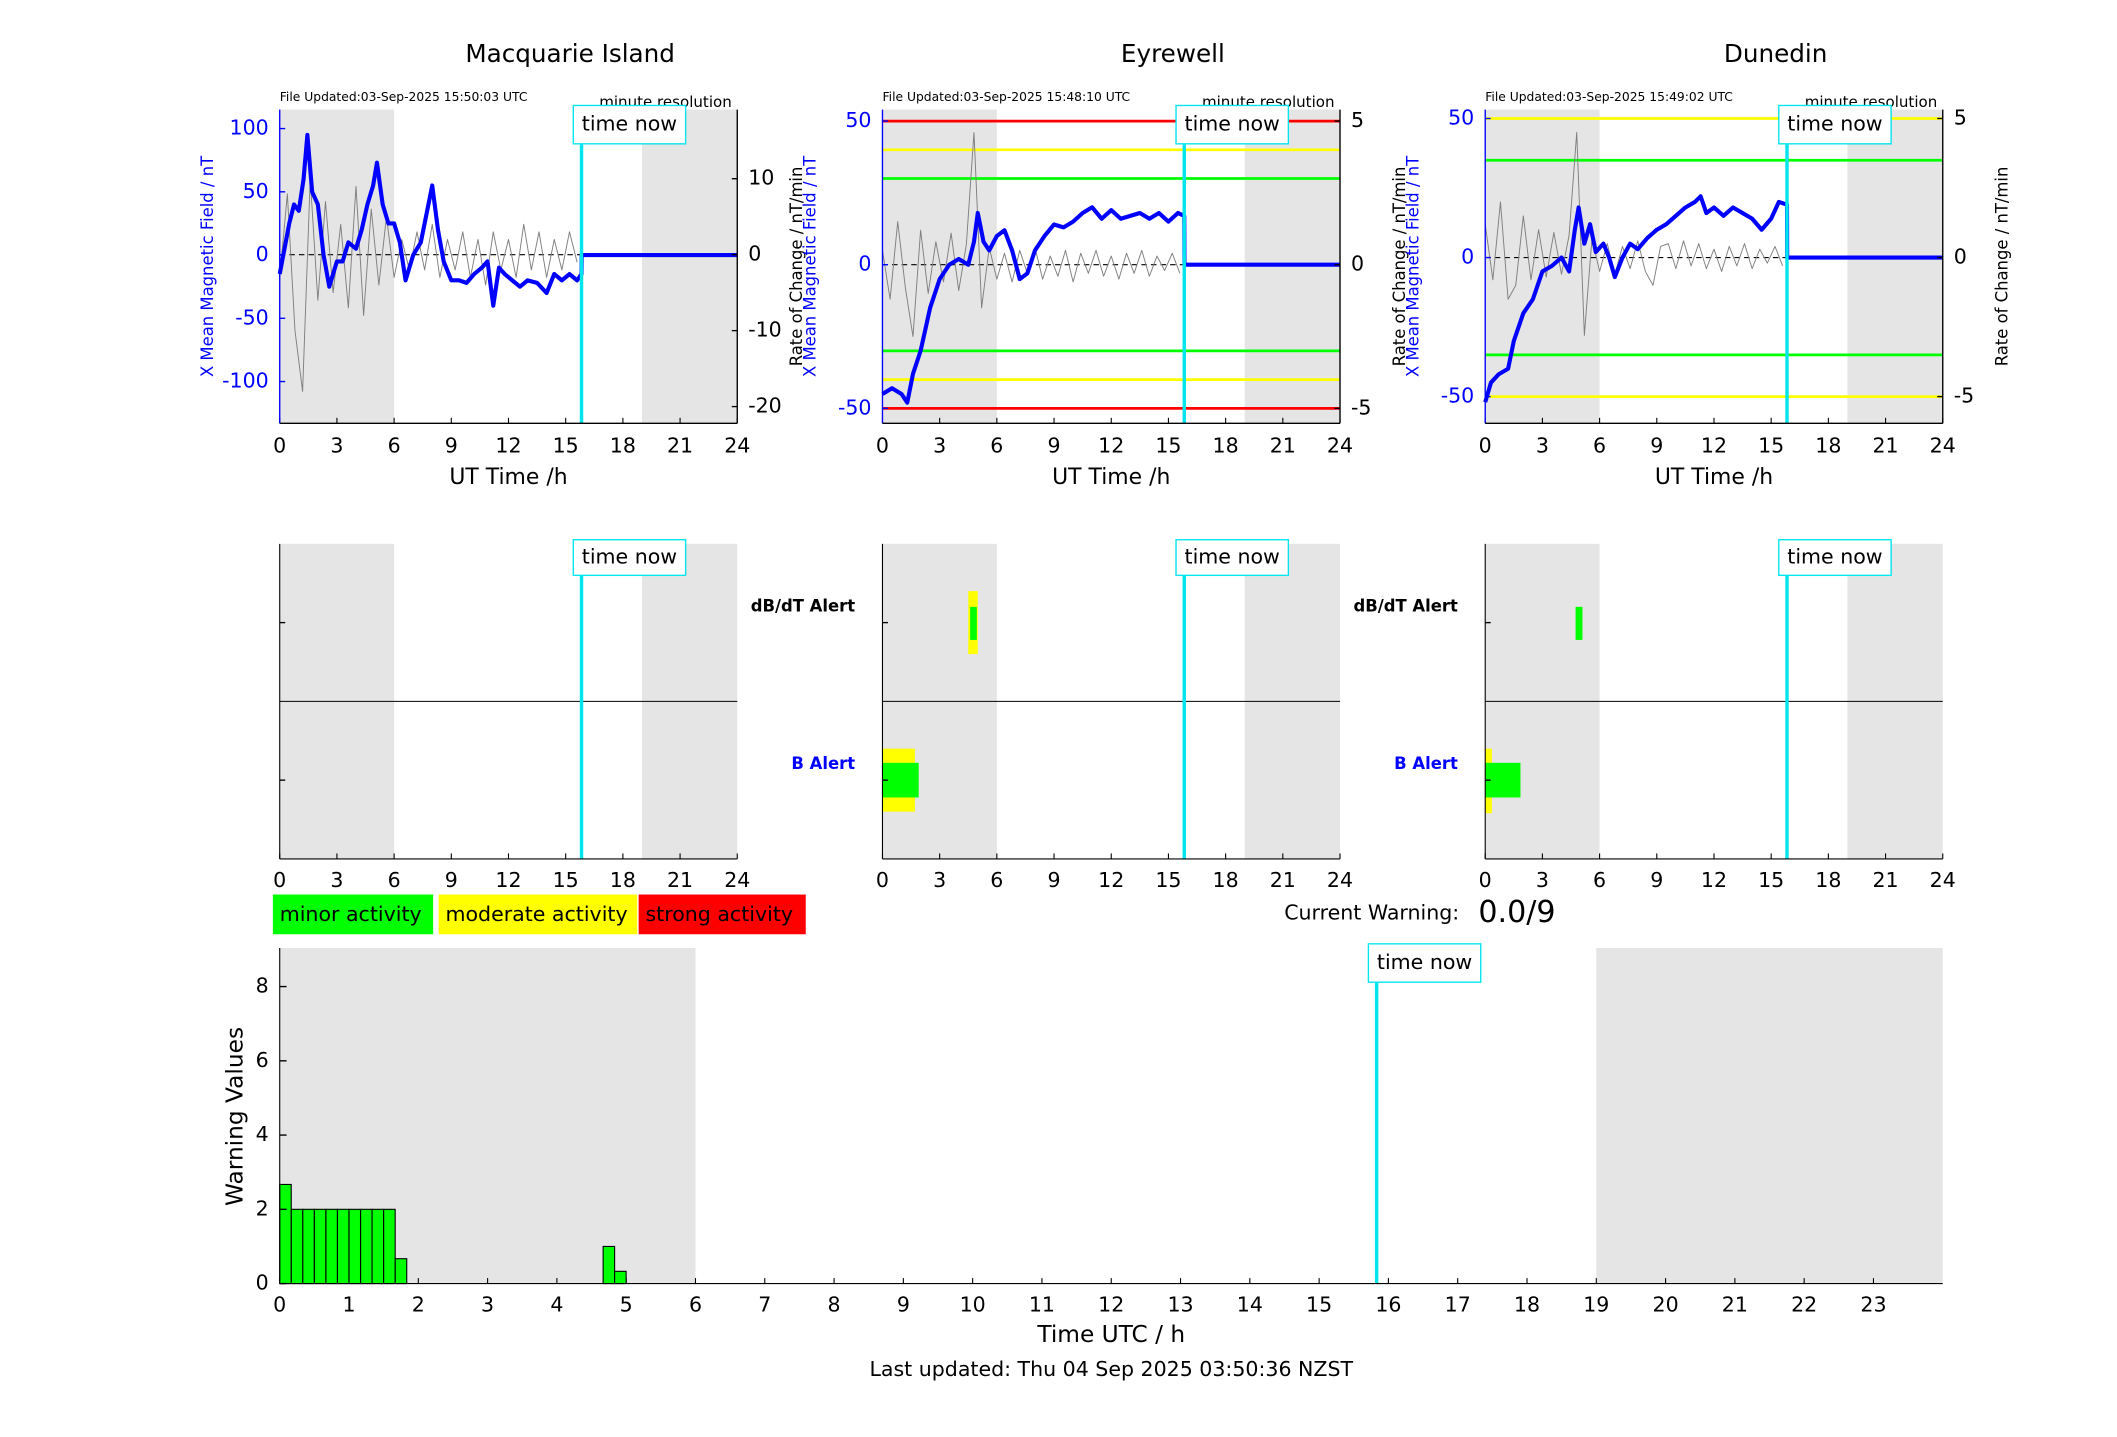 Image resolution: width=2117 pixels, height=1437 pixels. I want to click on chart-title: Macquarie Island, so click(570, 53).